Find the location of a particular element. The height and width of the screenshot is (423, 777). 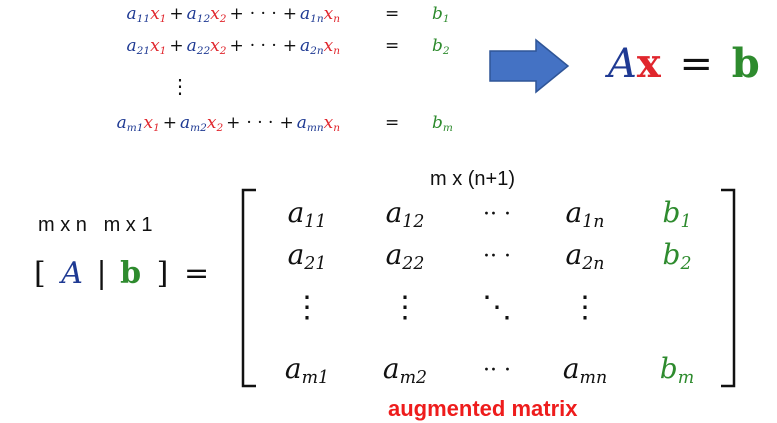

matrix-coefficient: a22 is located at coordinates (405, 256).